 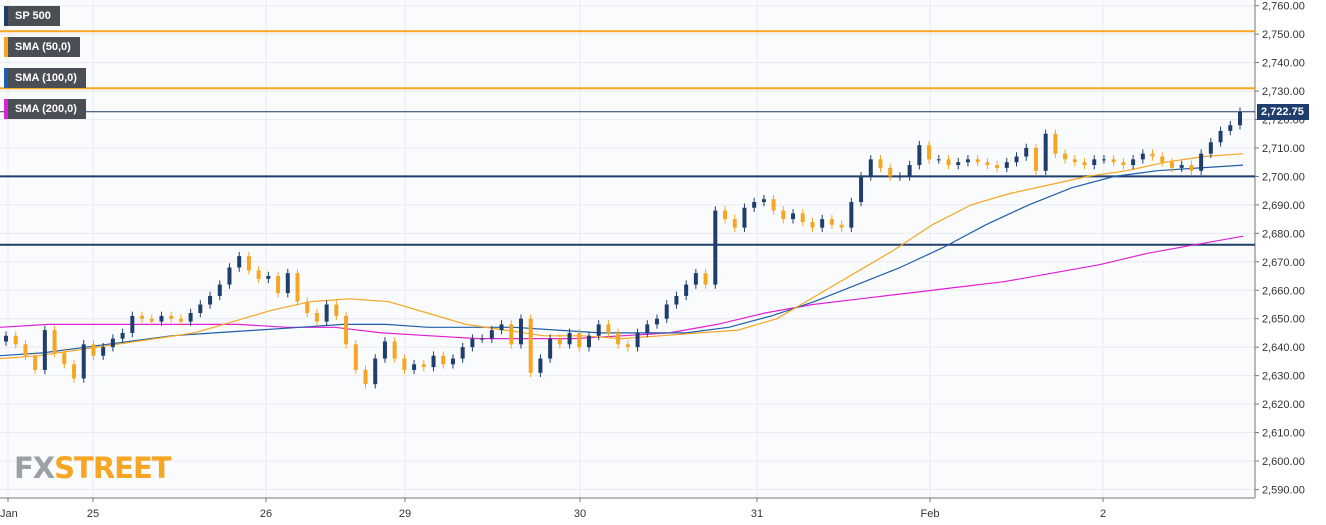 What do you see at coordinates (1283, 377) in the screenshot?
I see `y-tick-label: 2,630.00` at bounding box center [1283, 377].